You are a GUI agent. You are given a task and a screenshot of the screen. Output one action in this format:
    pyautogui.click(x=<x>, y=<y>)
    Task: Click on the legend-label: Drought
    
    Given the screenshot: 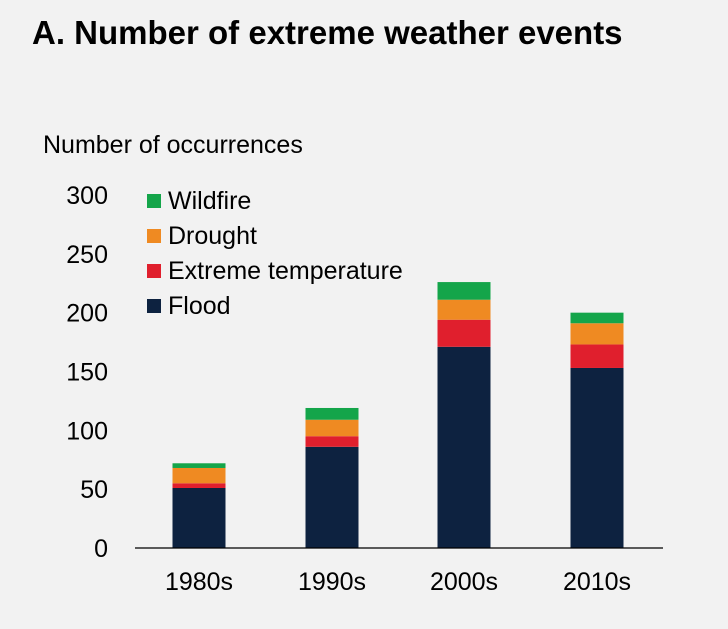 What is the action you would take?
    pyautogui.click(x=212, y=236)
    